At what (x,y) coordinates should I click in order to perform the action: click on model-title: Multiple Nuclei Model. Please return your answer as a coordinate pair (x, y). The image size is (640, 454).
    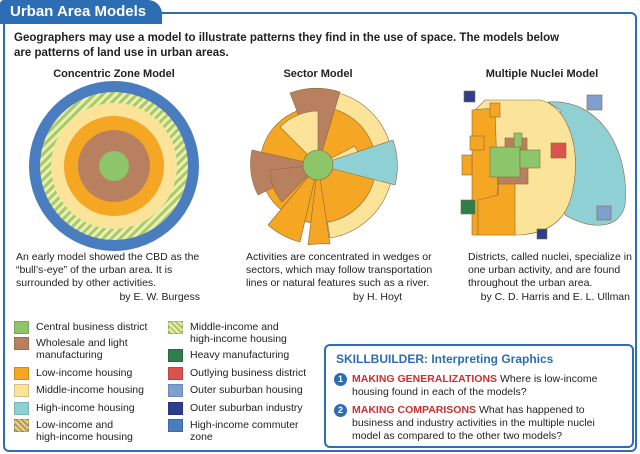
    Looking at the image, I should click on (542, 74).